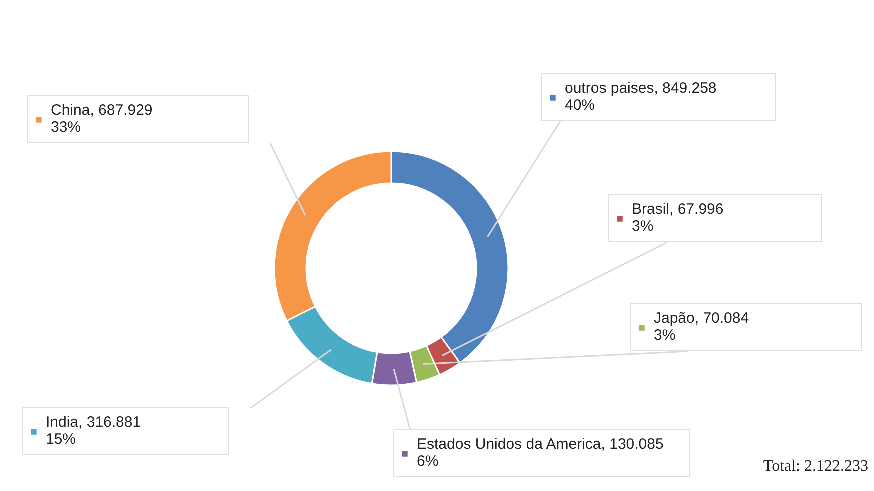 The image size is (874, 491). Describe the element at coordinates (702, 327) in the screenshot. I see `legend-label: Japão, 70.084 3%` at that location.